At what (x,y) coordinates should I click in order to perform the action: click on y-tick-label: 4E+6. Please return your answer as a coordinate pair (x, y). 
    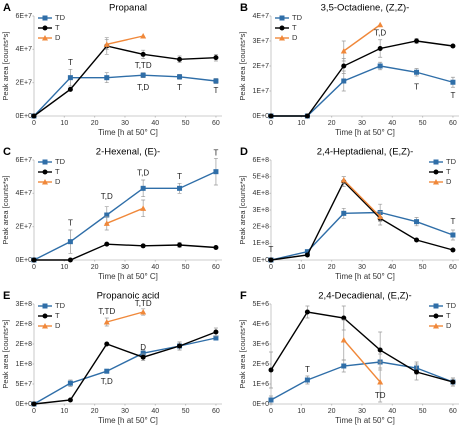
    Looking at the image, I should click on (260, 324).